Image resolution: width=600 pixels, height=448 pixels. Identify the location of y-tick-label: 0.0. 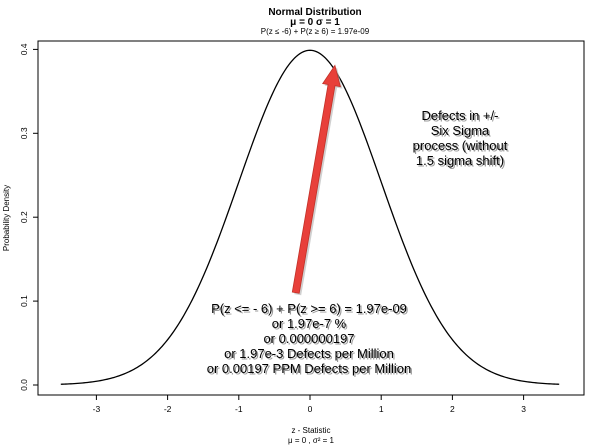
(24, 385).